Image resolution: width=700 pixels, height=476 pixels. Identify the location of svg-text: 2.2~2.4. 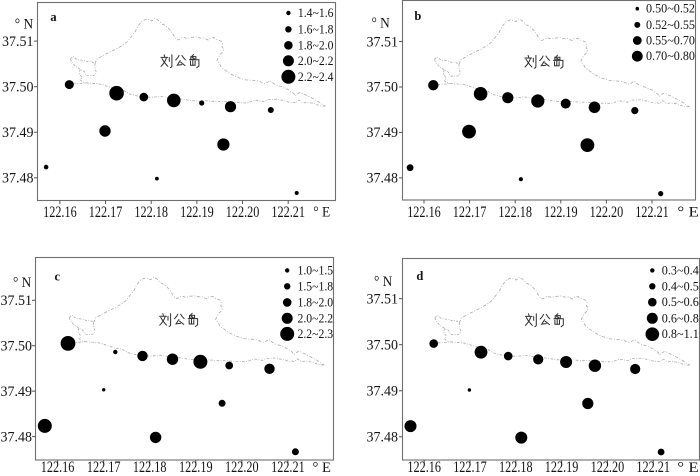
(316, 77).